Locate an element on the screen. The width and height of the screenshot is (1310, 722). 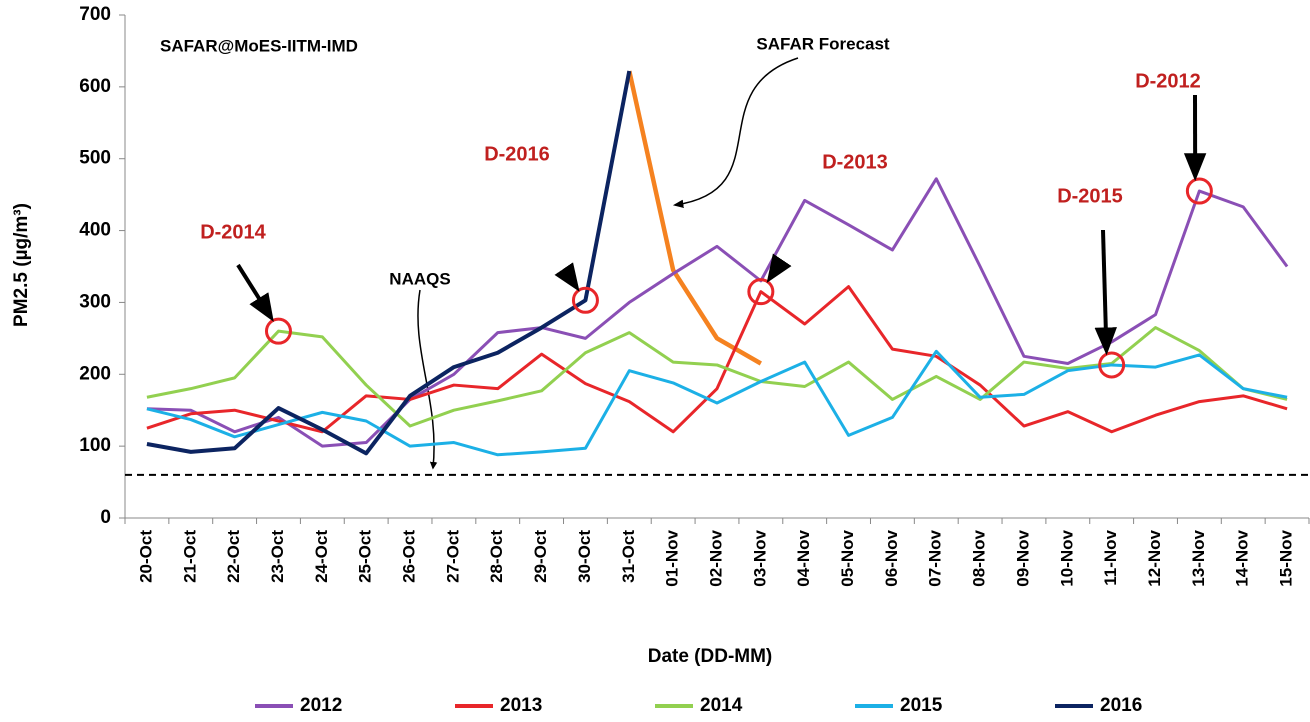
annotation-label: D-2015 is located at coordinates (1090, 196).